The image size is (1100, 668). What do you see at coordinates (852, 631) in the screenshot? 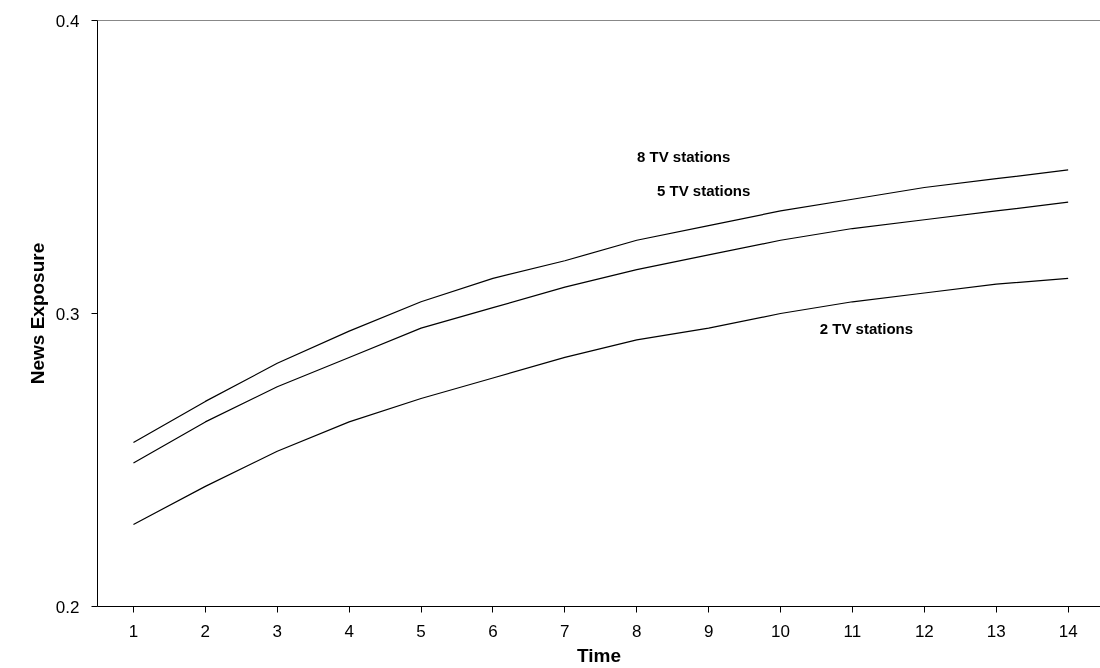
I see `x-tick-label: 11` at bounding box center [852, 631].